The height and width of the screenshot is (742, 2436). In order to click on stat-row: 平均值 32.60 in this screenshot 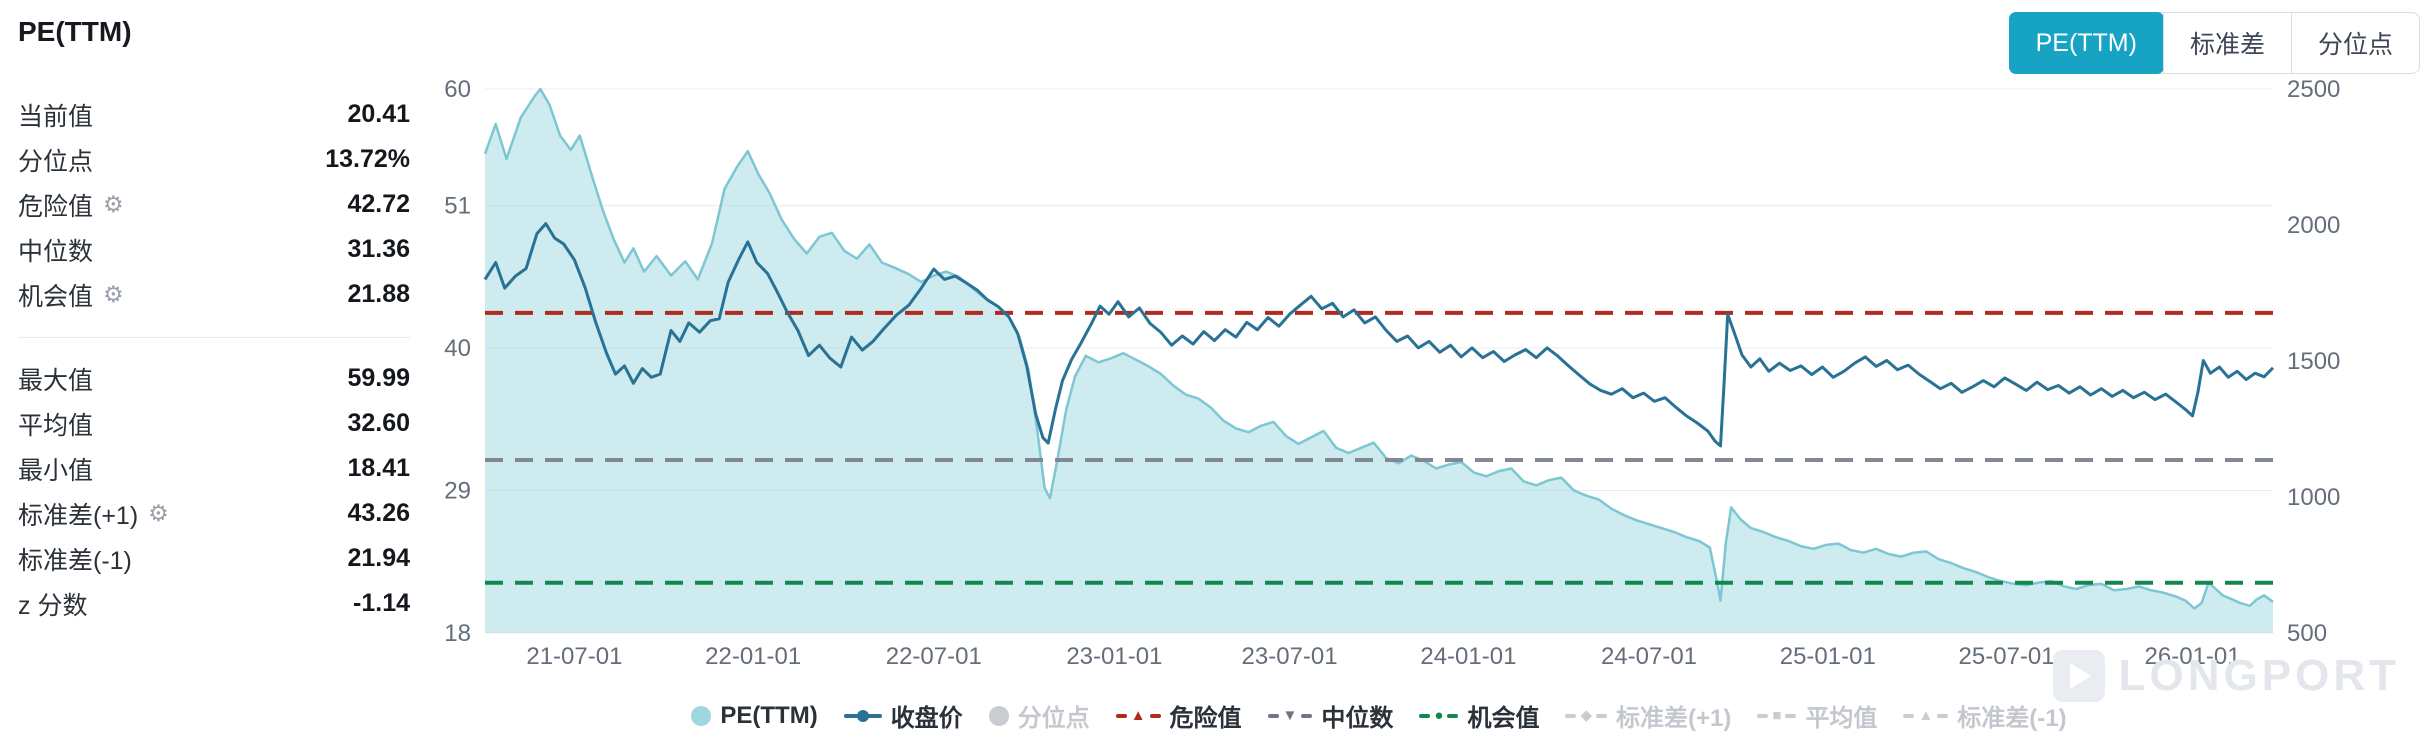, I will do `click(214, 423)`.